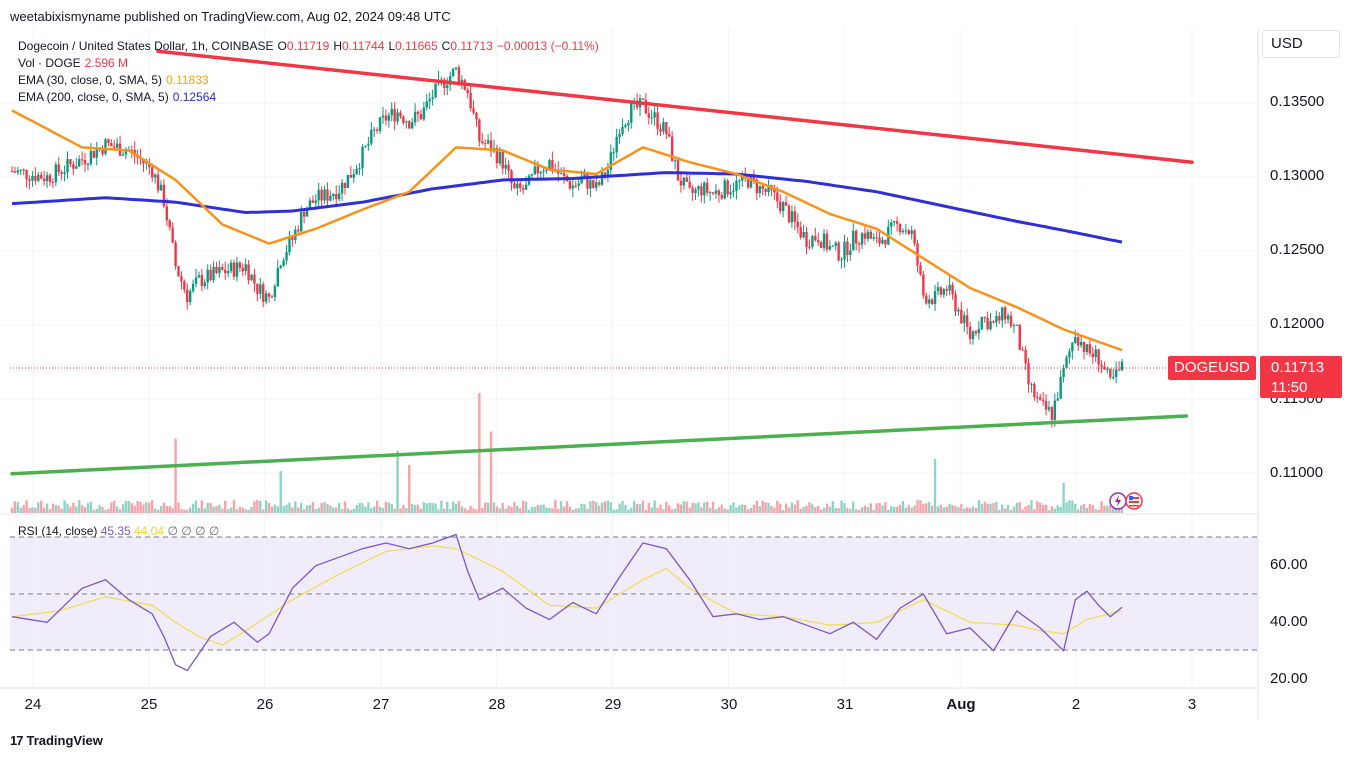 Image resolution: width=1355 pixels, height=758 pixels. I want to click on low-value: 0.11665, so click(416, 46).